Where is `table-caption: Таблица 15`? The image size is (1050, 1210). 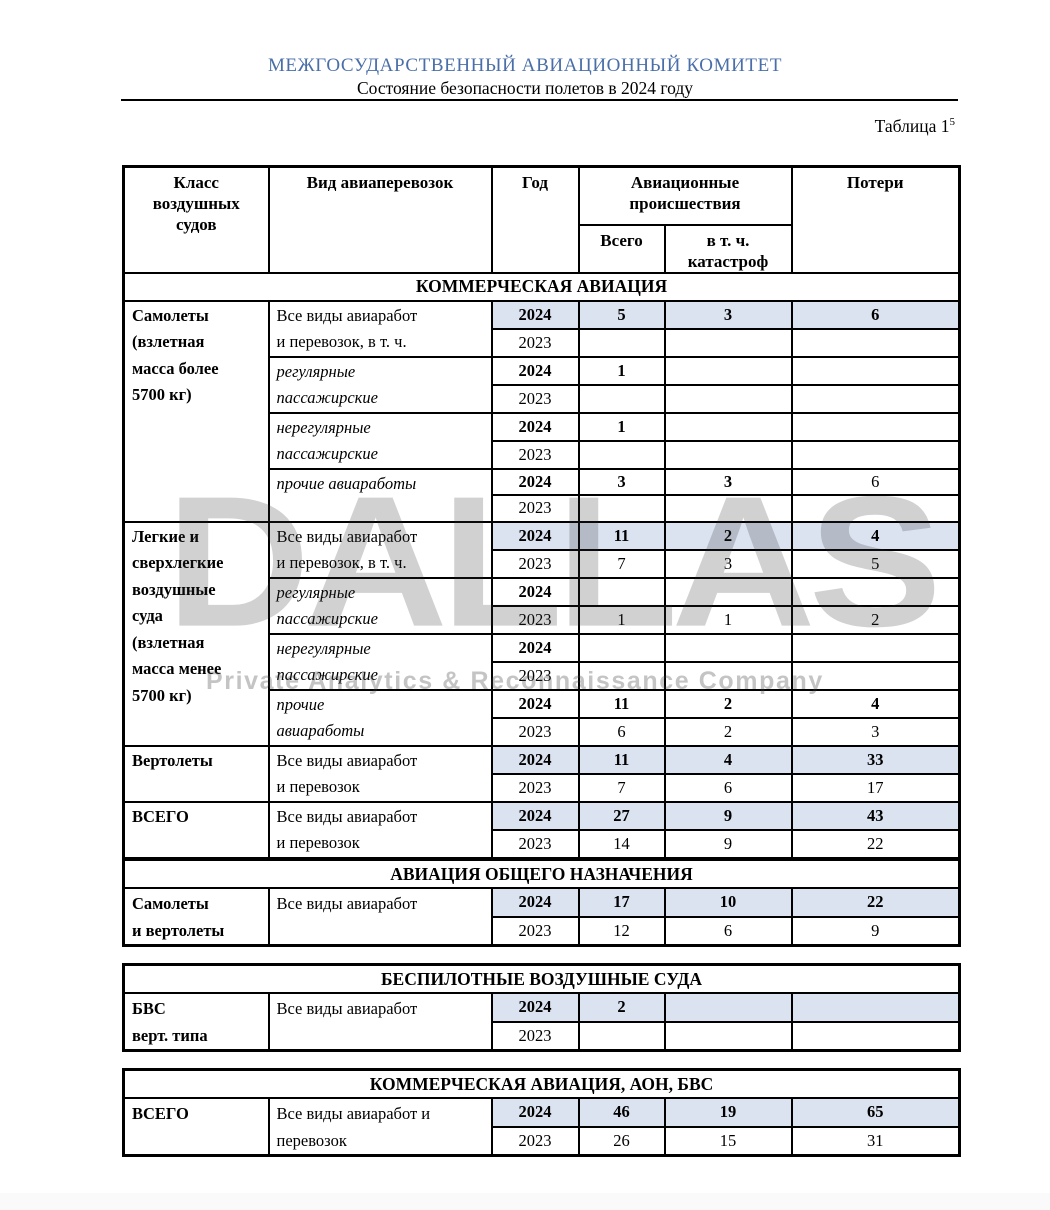 table-caption: Таблица 15 is located at coordinates (538, 126).